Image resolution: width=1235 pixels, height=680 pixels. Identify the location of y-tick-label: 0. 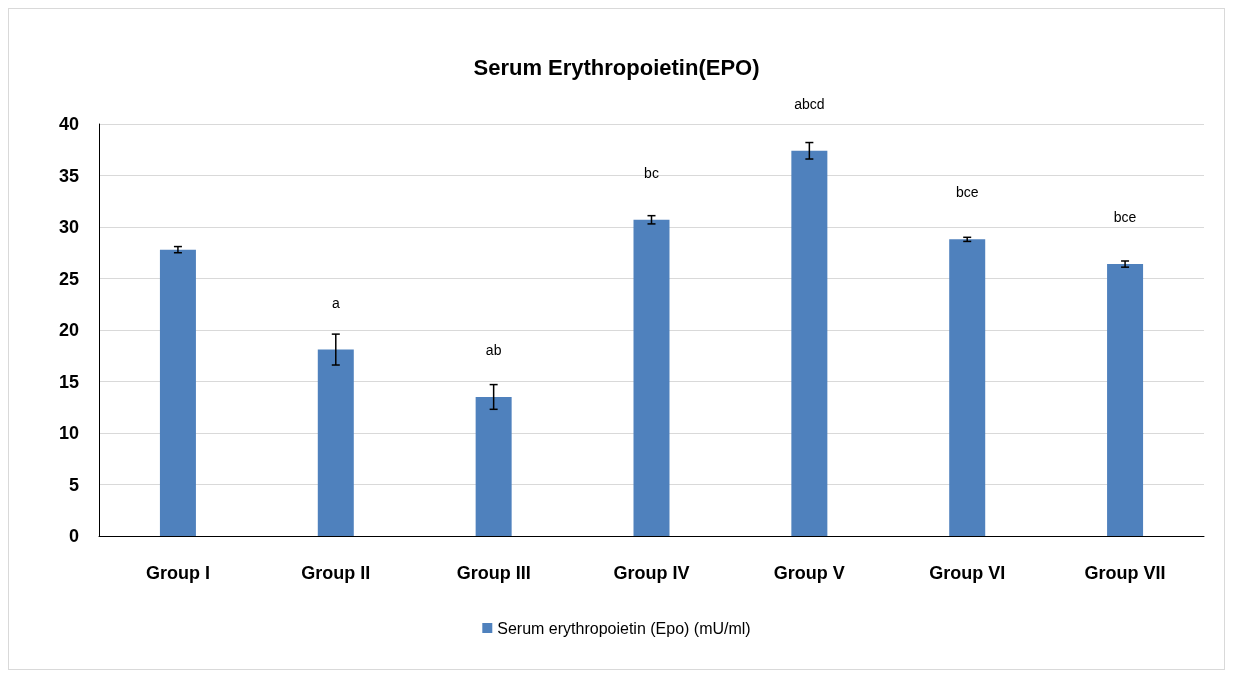
(73, 536).